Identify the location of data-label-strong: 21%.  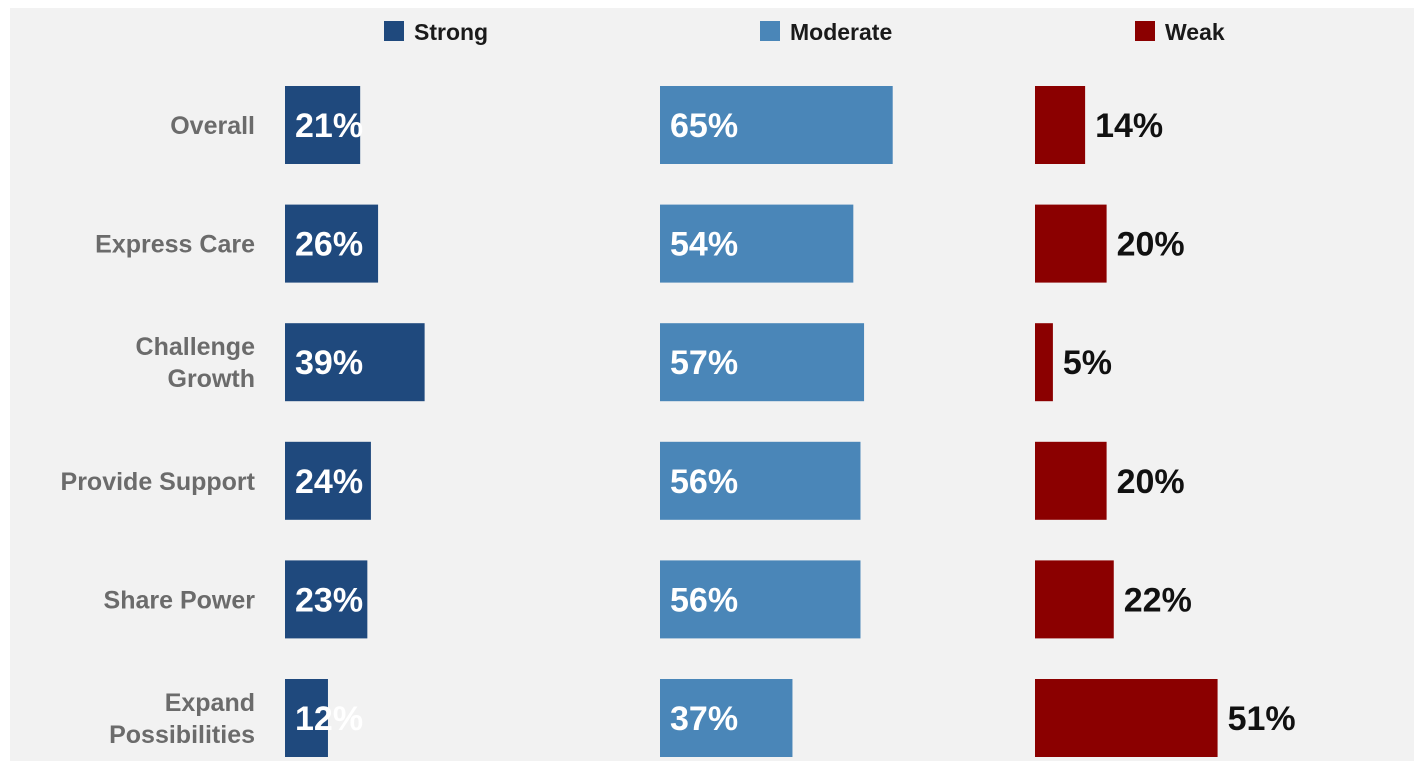
(329, 126).